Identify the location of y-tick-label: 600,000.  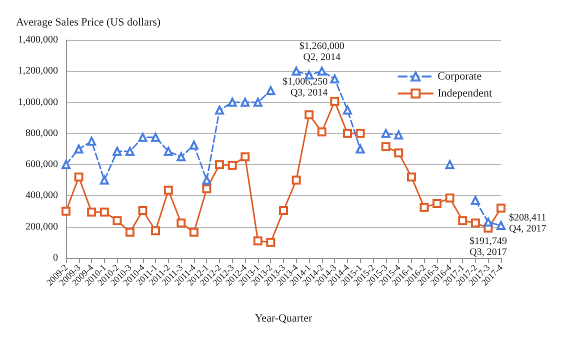
(42, 164).